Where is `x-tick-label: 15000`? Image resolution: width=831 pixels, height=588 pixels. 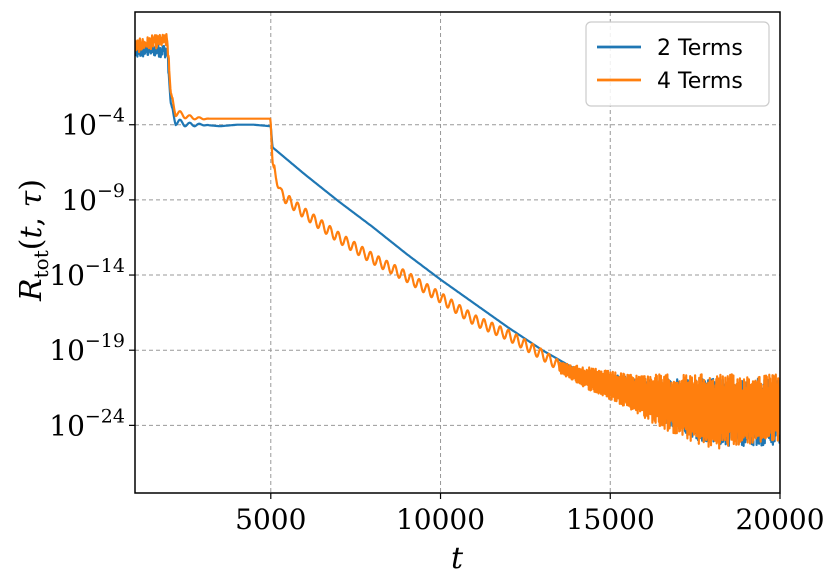 x-tick-label: 15000 is located at coordinates (610, 519).